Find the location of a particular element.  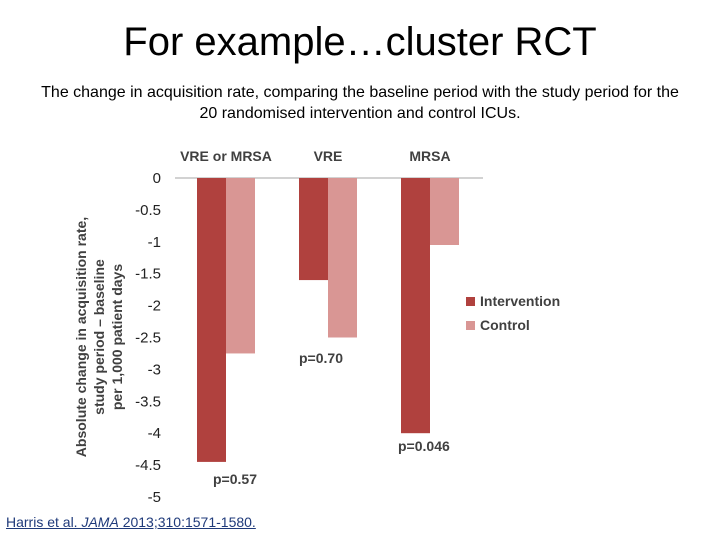

y-tick-label: -1 is located at coordinates (154, 242).